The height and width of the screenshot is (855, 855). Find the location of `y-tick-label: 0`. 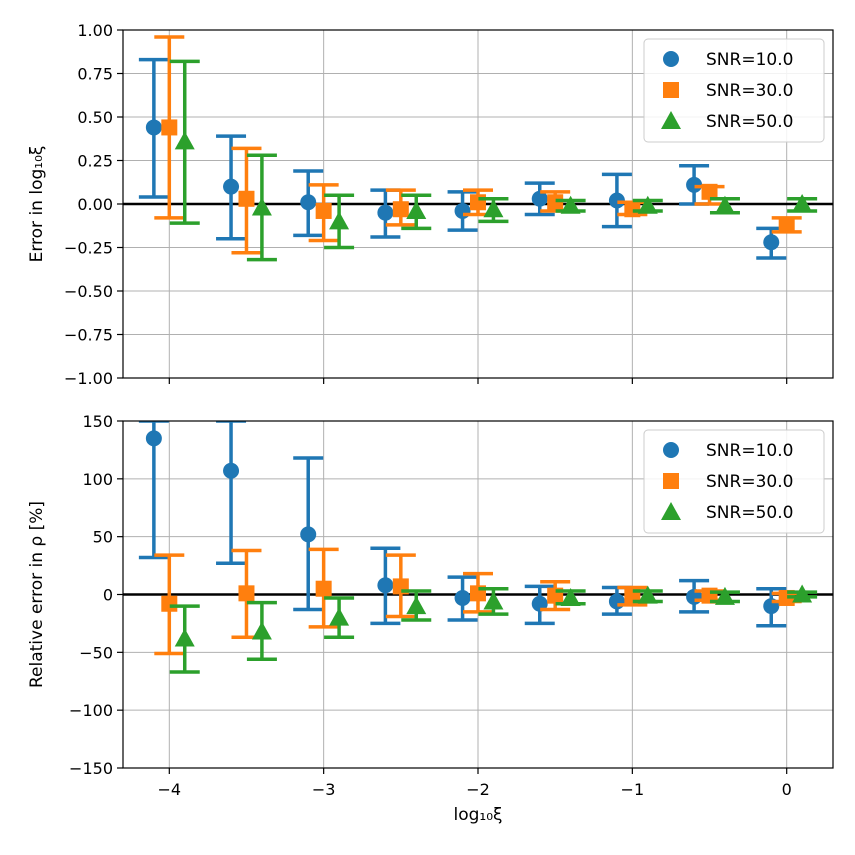

y-tick-label: 0 is located at coordinates (108, 595).